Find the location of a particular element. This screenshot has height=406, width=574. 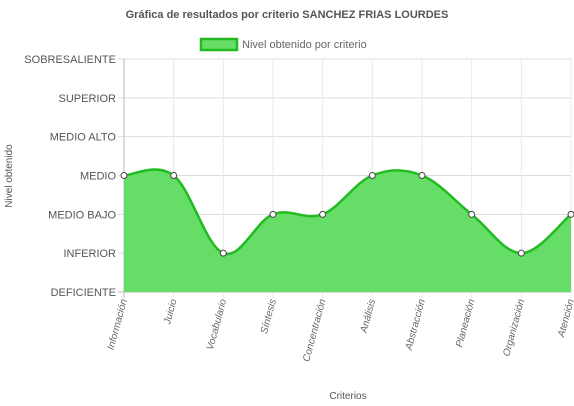

y-tick-label: DEFICIENTE is located at coordinates (83, 293).